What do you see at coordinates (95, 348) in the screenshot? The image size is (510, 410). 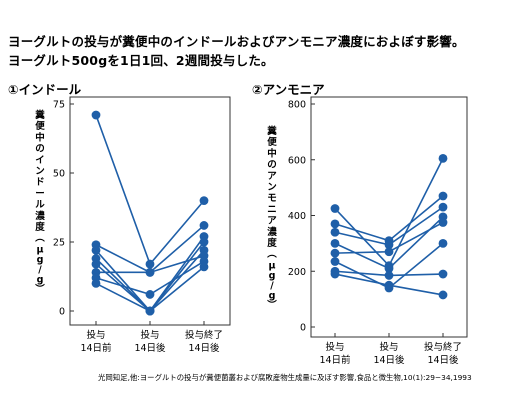 I see `indole-x-tick-label-0-1: 14日前` at bounding box center [95, 348].